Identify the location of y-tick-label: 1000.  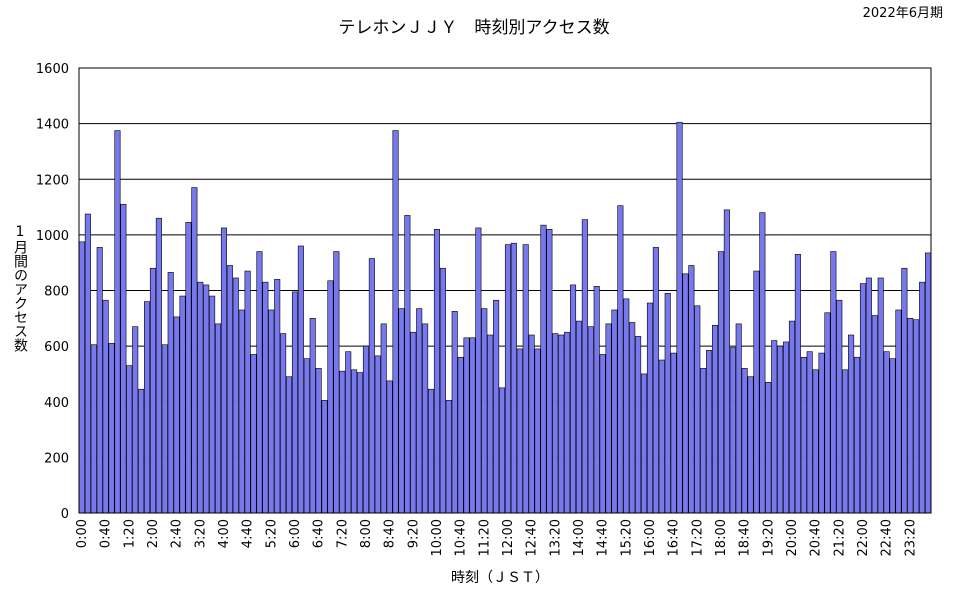
(52, 236).